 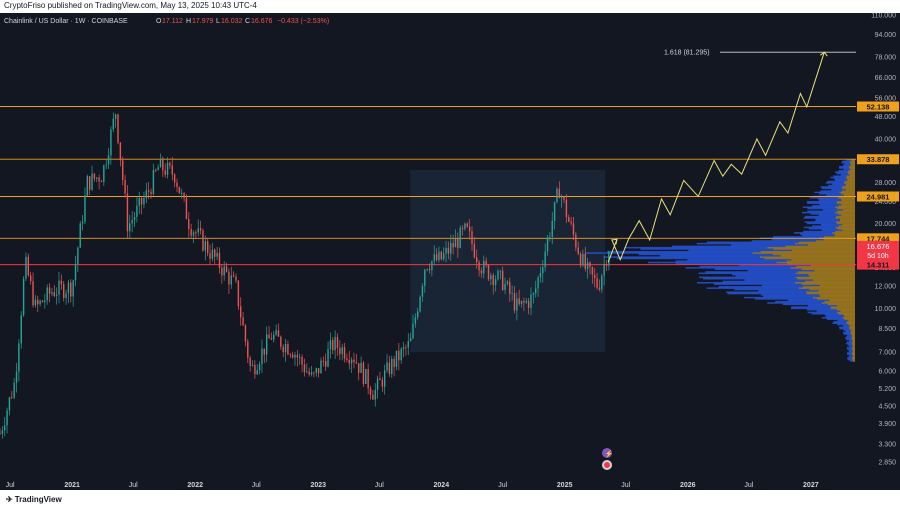 What do you see at coordinates (34, 499) in the screenshot?
I see `tradingview-logo: ✈ TradingView` at bounding box center [34, 499].